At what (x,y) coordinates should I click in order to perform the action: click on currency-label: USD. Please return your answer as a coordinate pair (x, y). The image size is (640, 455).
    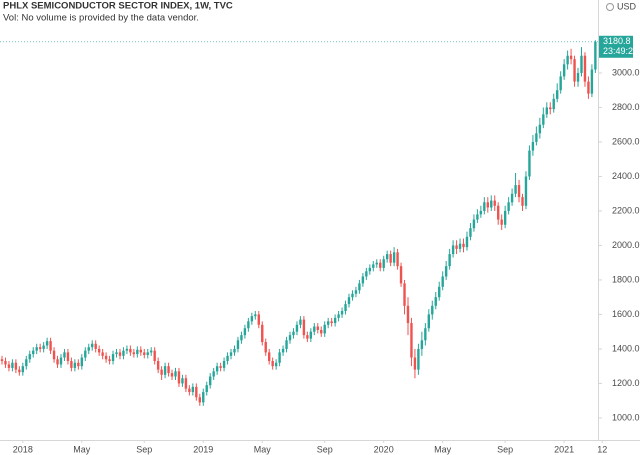
    Looking at the image, I should click on (627, 6).